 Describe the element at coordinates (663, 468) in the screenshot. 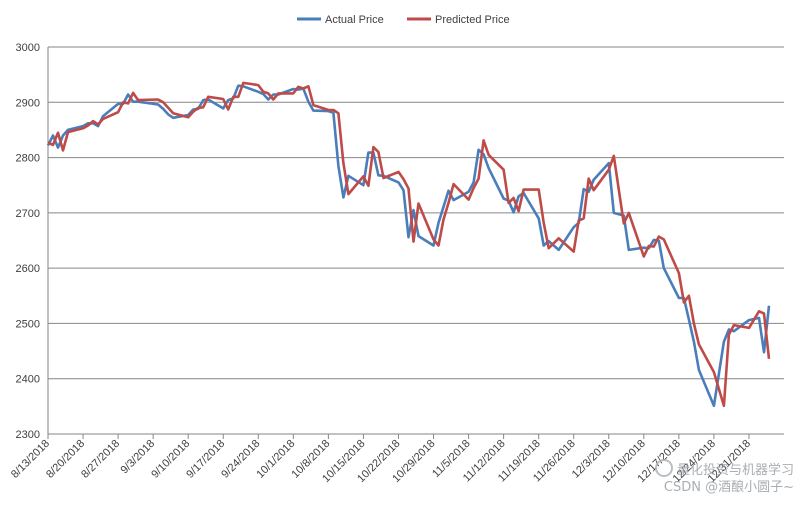

I see `wechat-icon` at that location.